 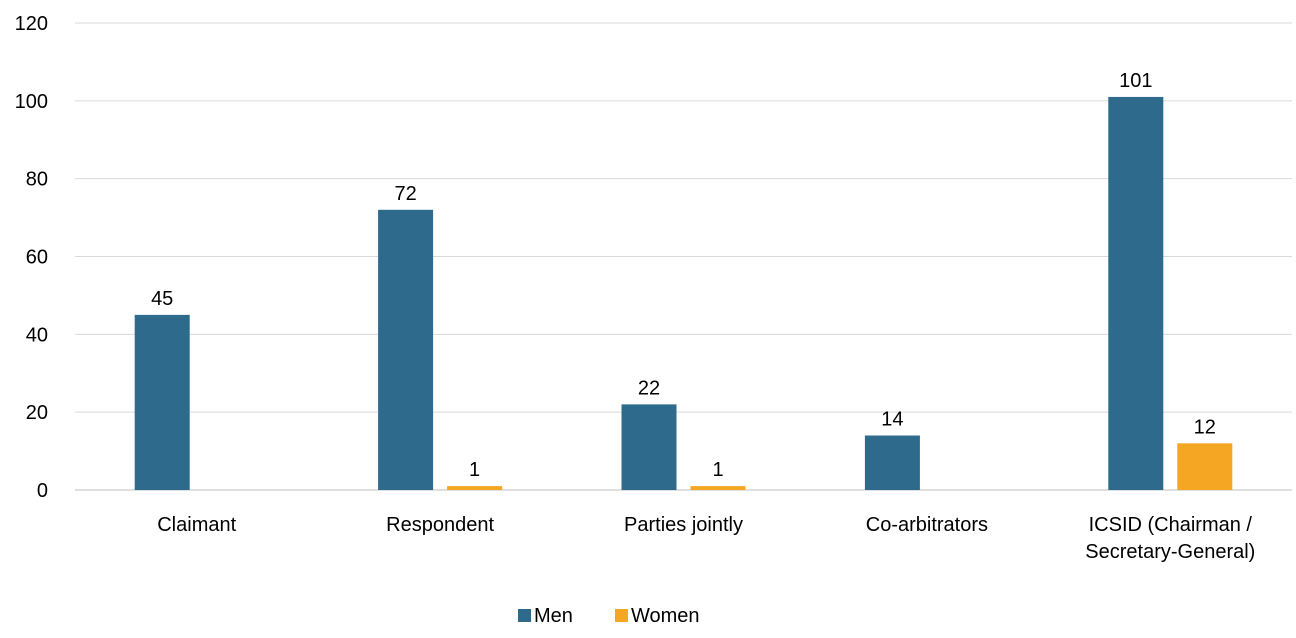 I want to click on category-label: Parties jointly, so click(x=683, y=525).